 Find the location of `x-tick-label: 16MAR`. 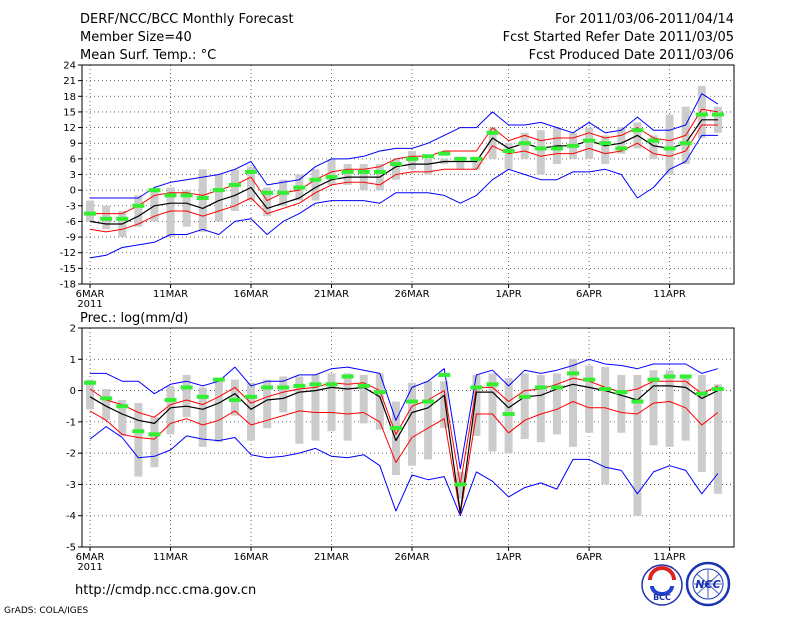

x-tick-label: 16MAR is located at coordinates (250, 557).